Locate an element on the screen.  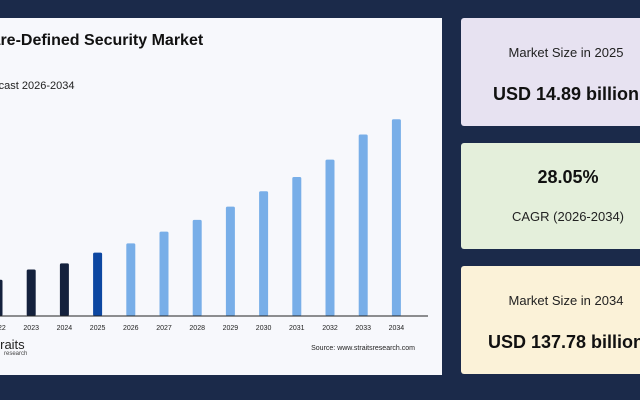
bar-2030 is located at coordinates (264, 253).